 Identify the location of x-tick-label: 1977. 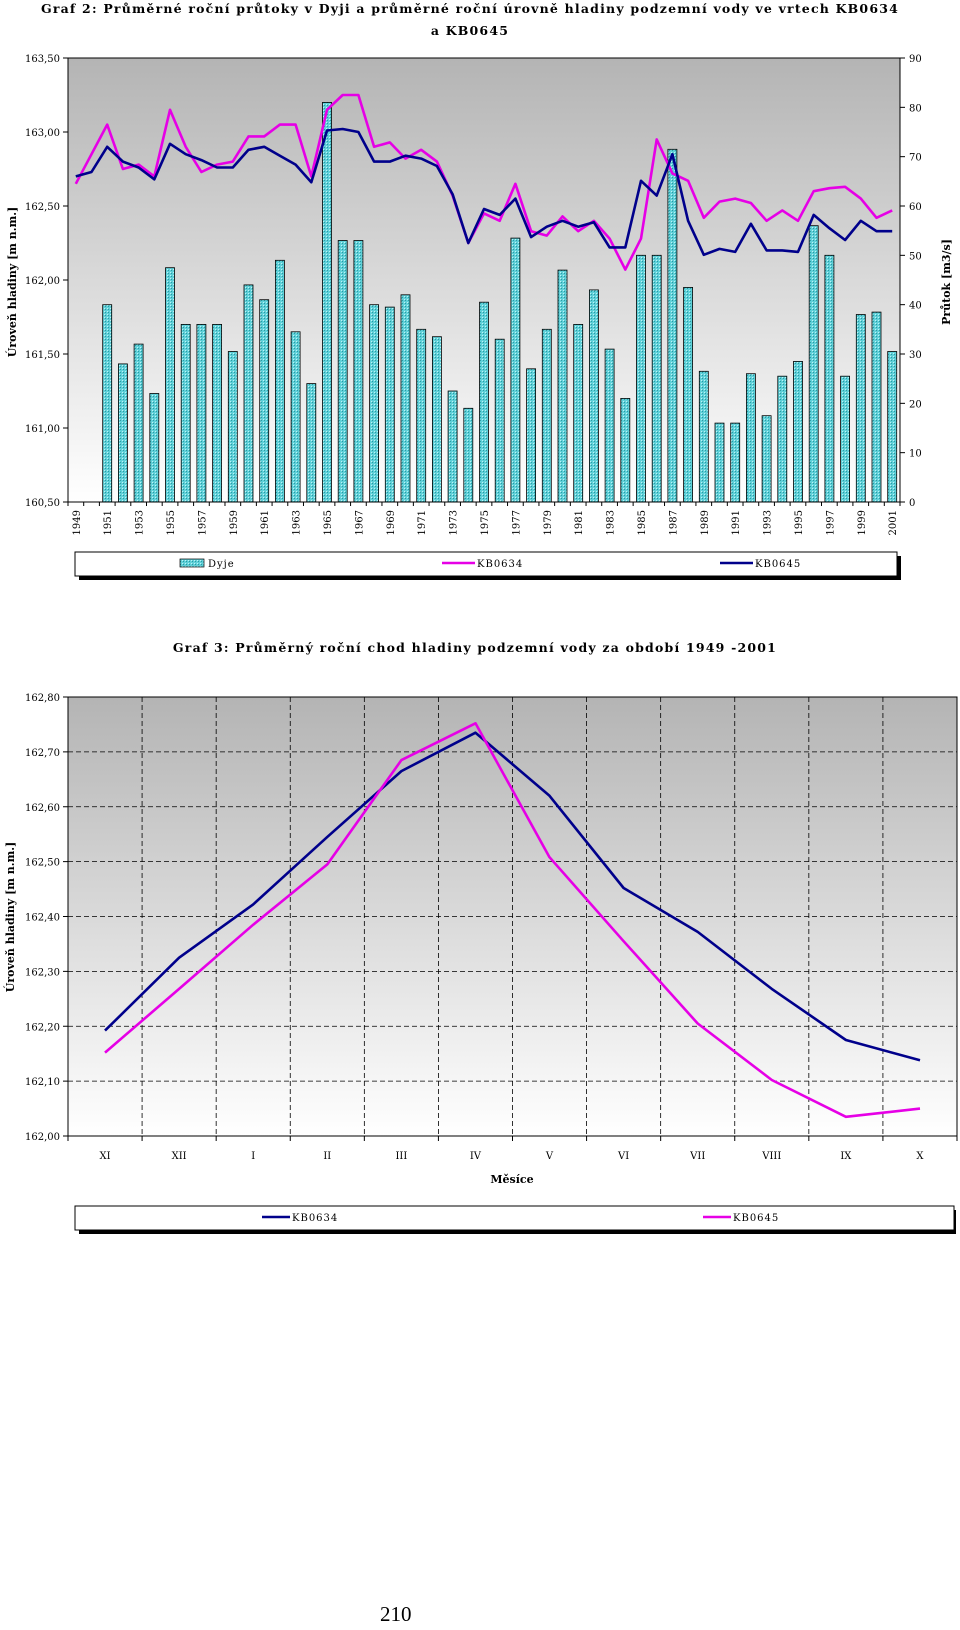
(516, 522).